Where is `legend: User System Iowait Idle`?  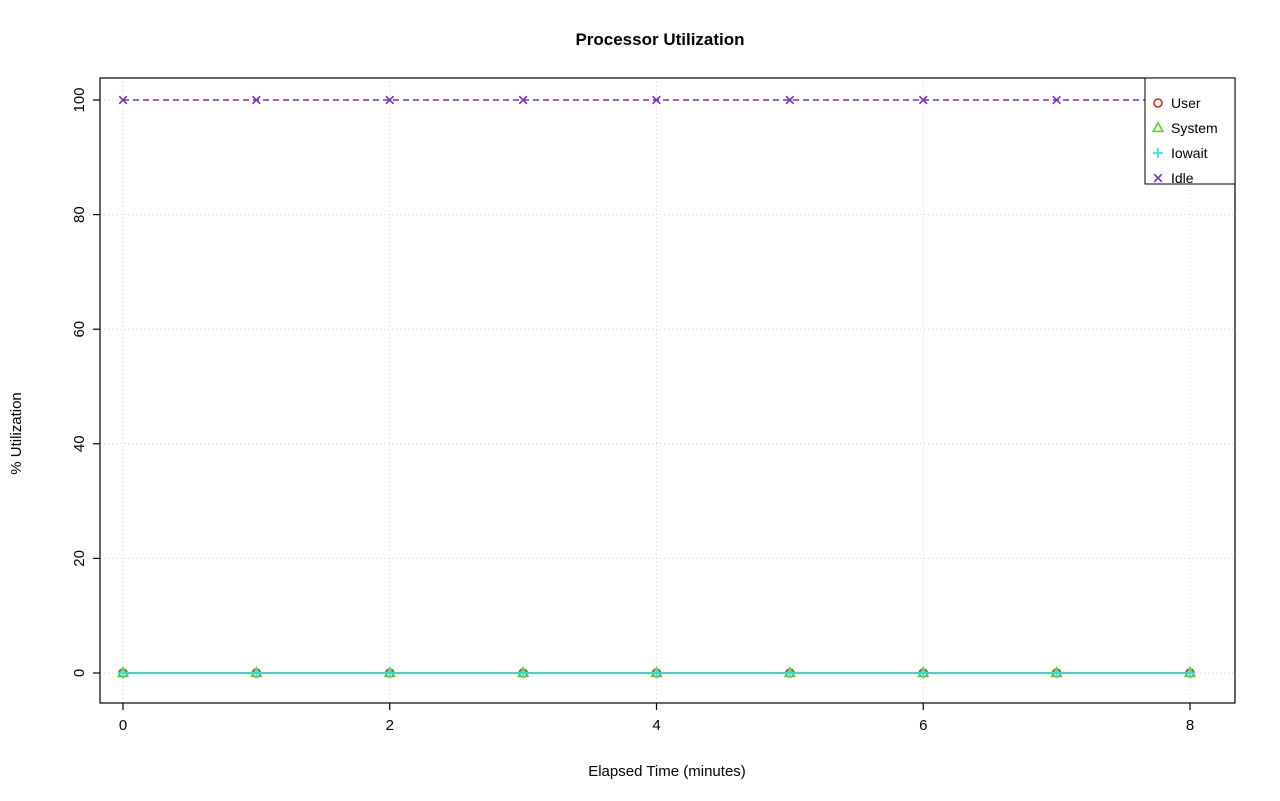 legend: User System Iowait Idle is located at coordinates (1190, 131).